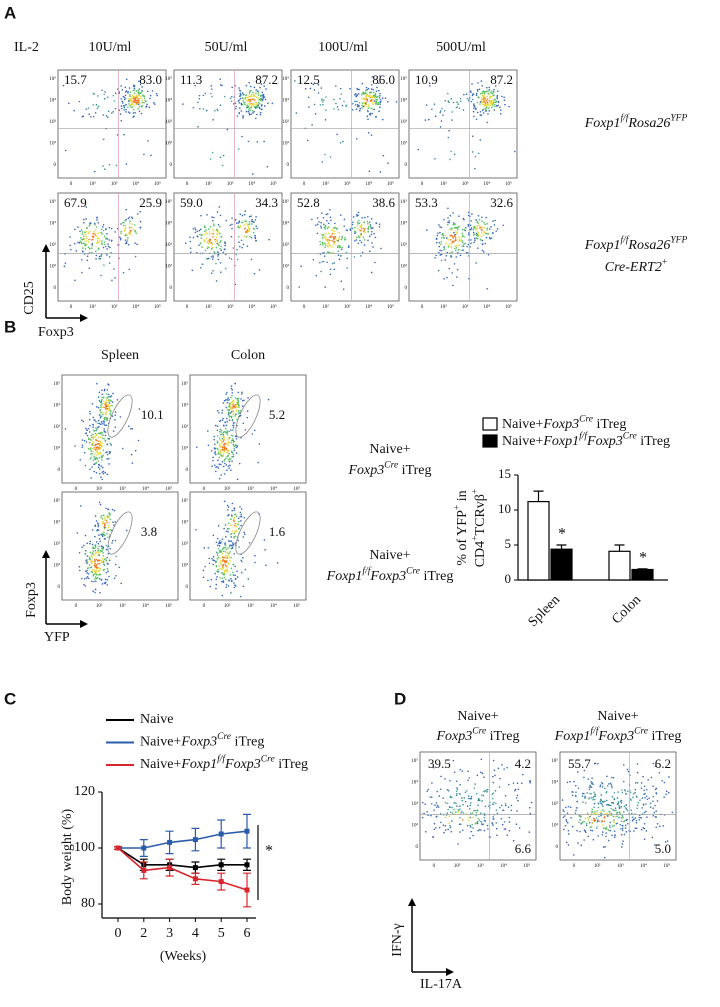  What do you see at coordinates (345, 124) in the screenshot?
I see `plot-frame` at bounding box center [345, 124].